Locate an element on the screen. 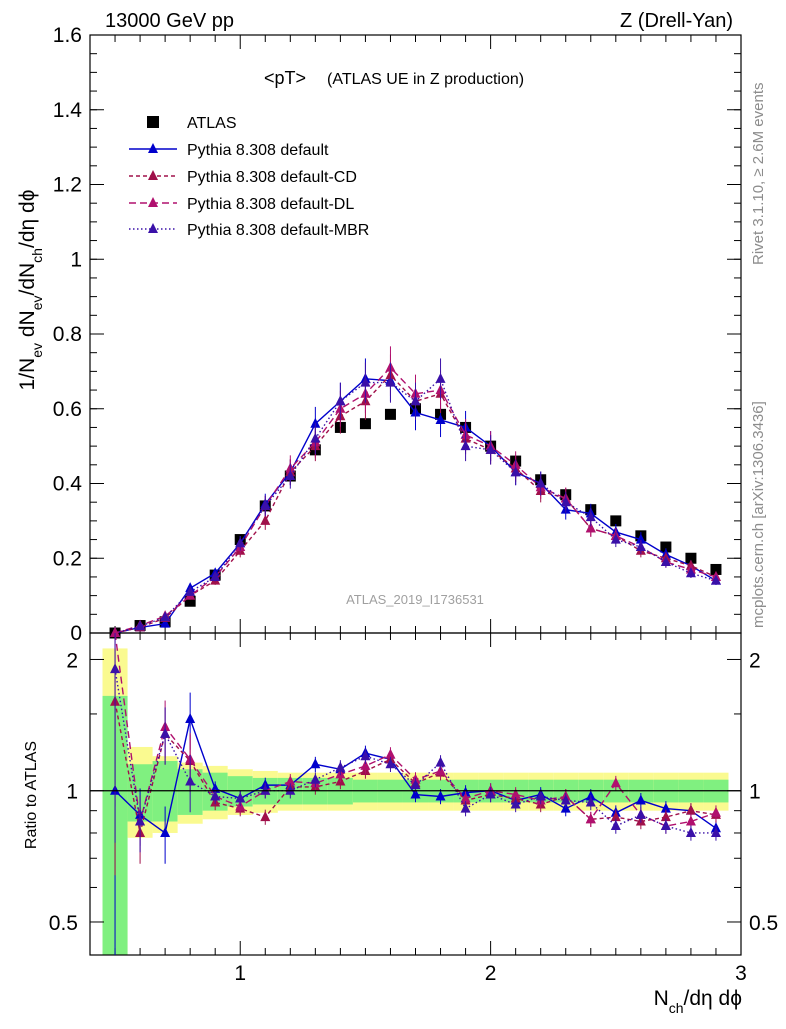 This screenshot has width=786, height=1029. legend-marker-mbr is located at coordinates (153, 228).